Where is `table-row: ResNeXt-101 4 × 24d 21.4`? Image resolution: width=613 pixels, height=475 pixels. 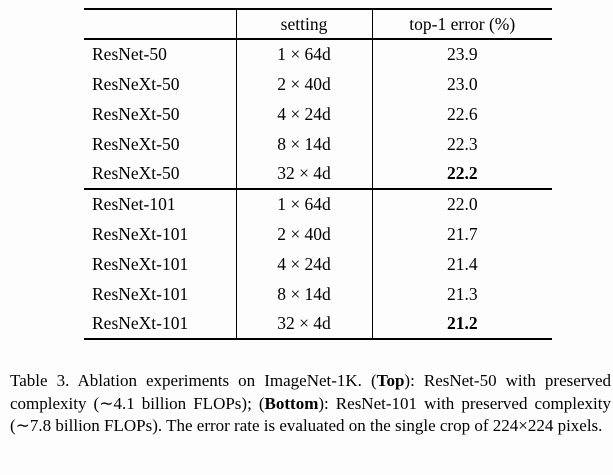 table-row: ResNeXt-101 4 × 24d 21.4 is located at coordinates (318, 264).